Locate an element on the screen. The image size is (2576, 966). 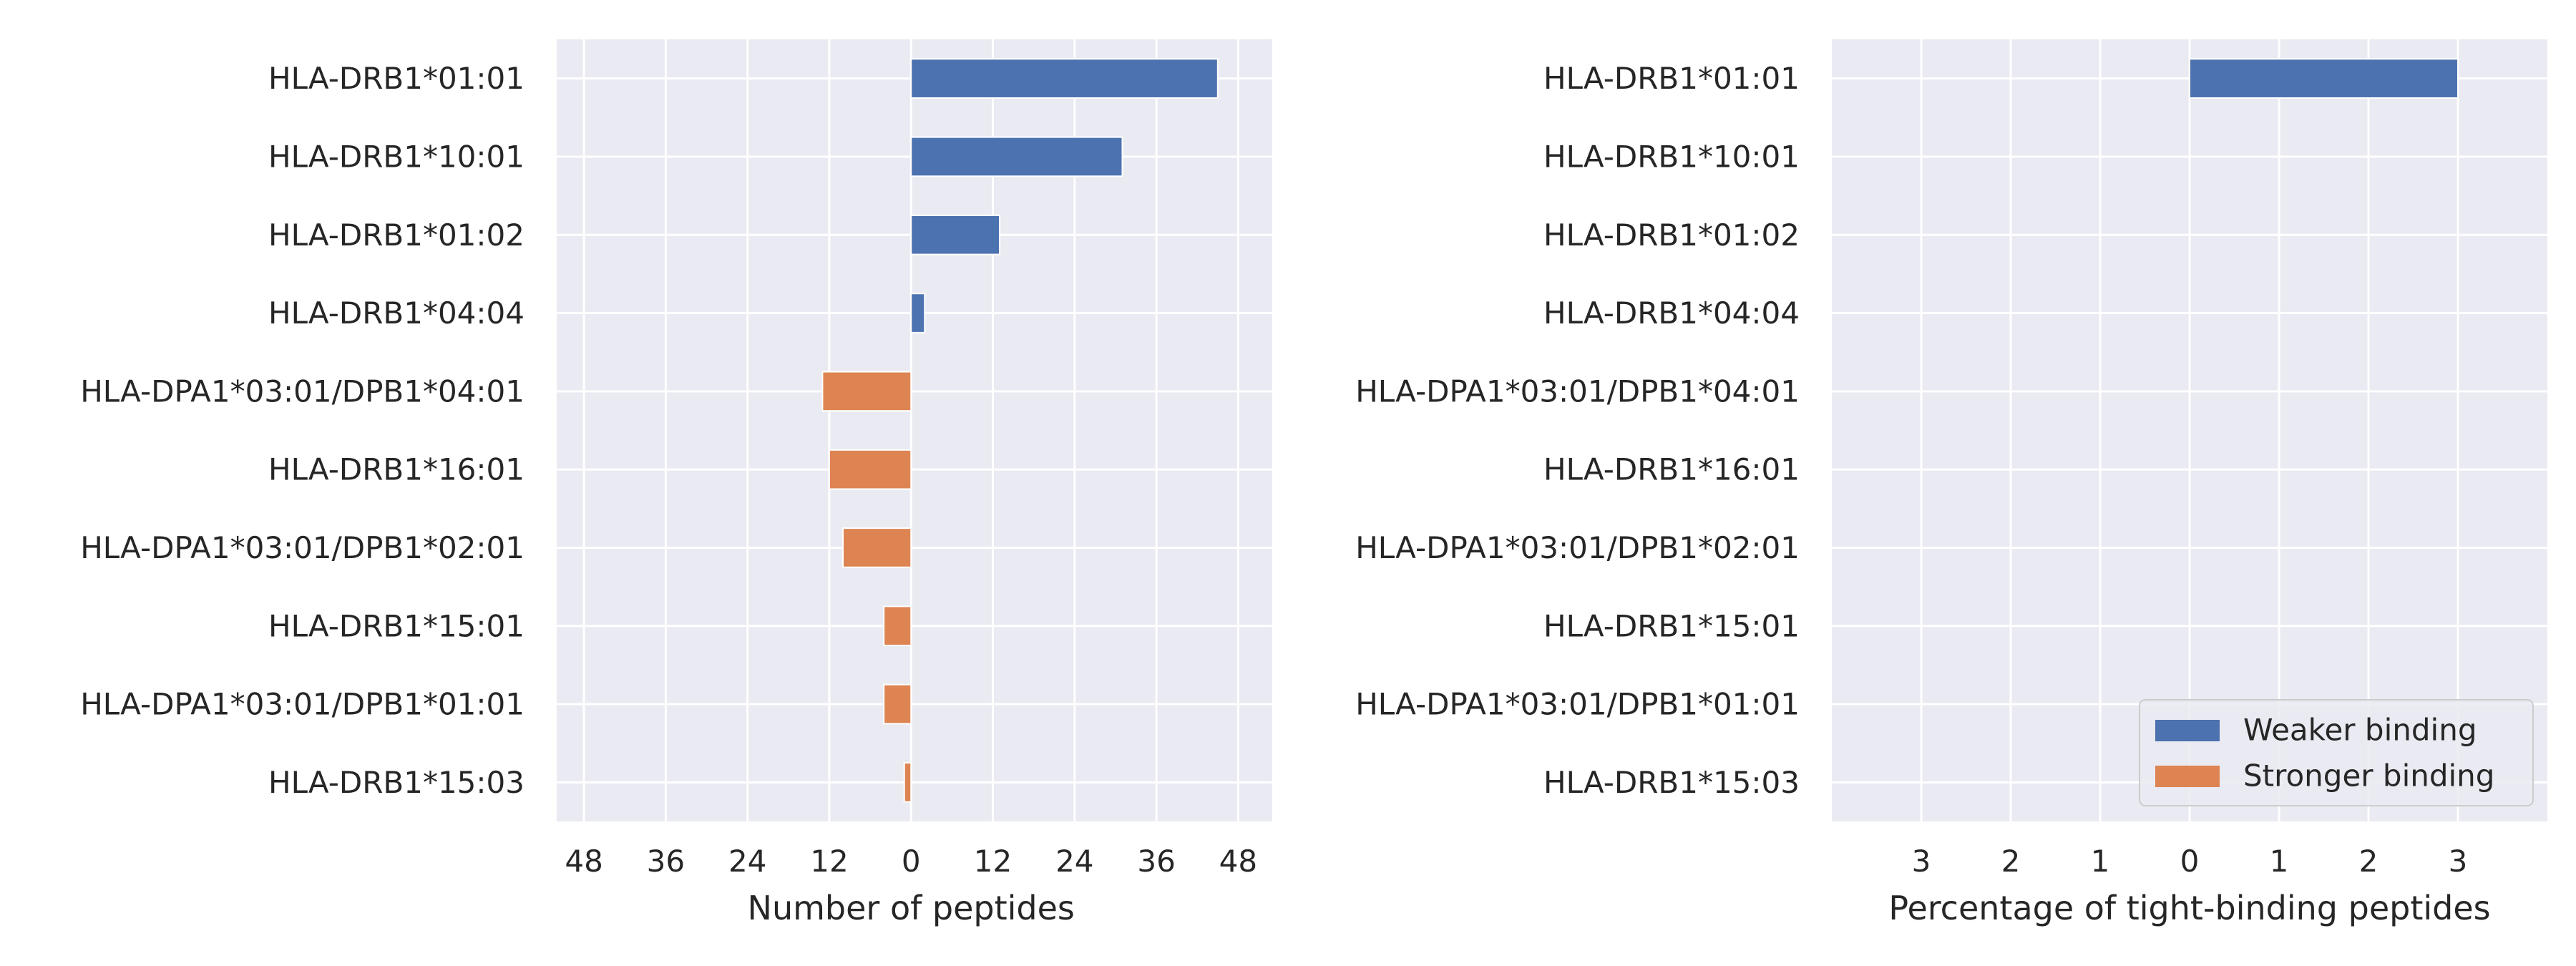
x-axis-label: Number of peptides is located at coordinates (911, 908).